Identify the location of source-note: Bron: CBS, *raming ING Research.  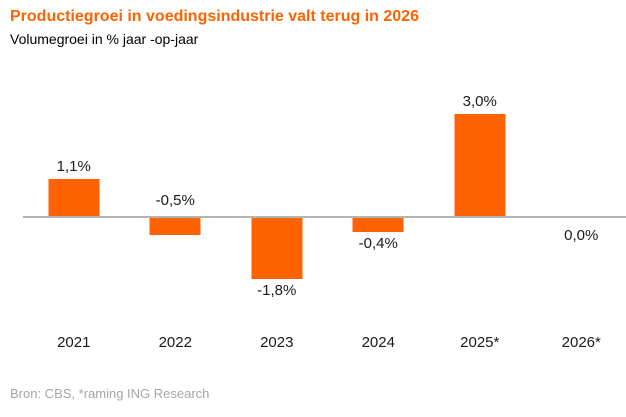
(110, 393).